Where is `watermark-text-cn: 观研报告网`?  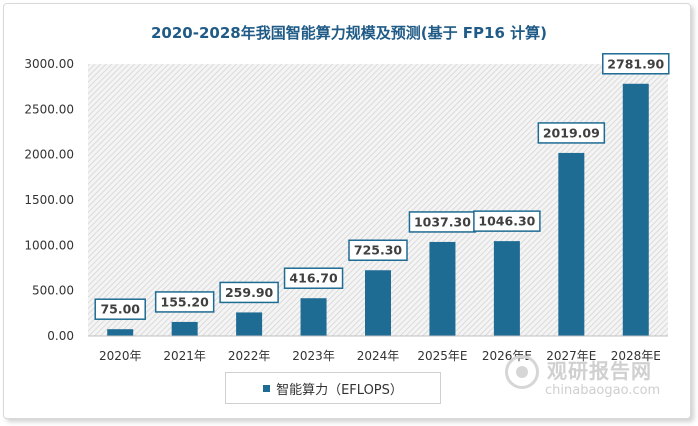 watermark-text-cn: 观研报告网 is located at coordinates (599, 371).